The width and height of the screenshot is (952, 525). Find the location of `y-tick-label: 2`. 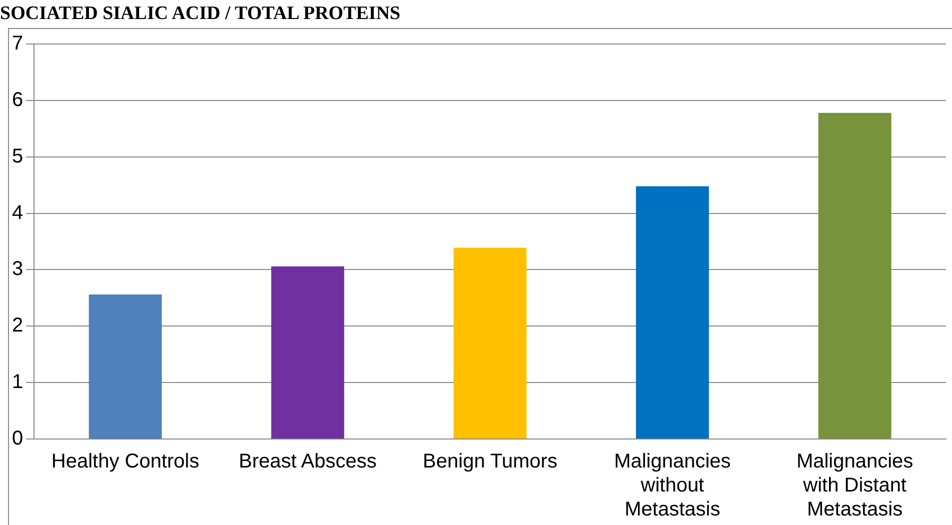

y-tick-label: 2 is located at coordinates (18, 325).